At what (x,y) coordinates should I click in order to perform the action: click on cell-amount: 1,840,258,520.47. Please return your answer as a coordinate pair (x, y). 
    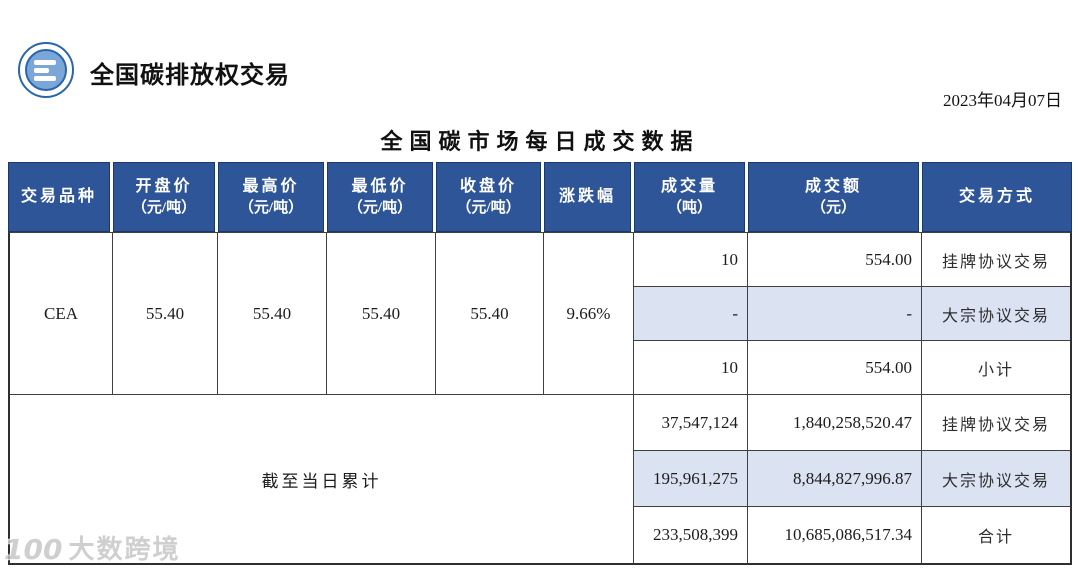
    Looking at the image, I should click on (835, 423).